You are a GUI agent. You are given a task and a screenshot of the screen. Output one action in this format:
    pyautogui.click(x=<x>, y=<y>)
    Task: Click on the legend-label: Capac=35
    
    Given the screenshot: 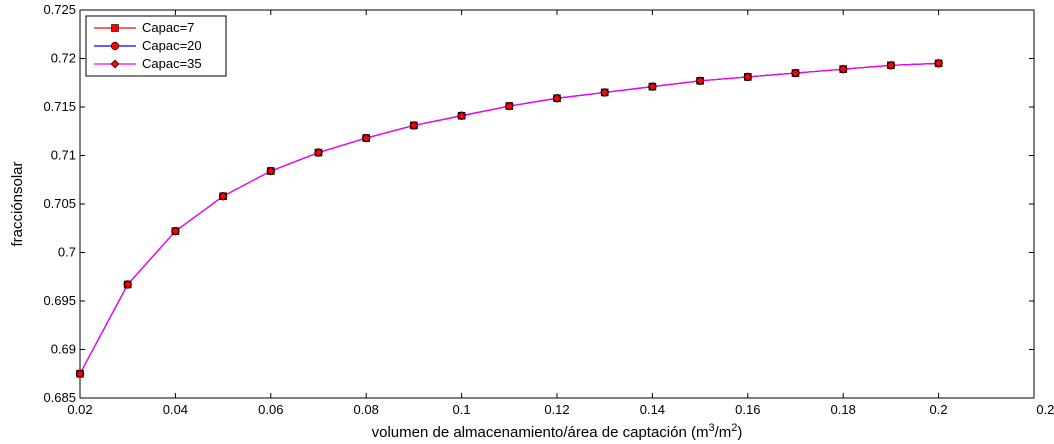 What is the action you would take?
    pyautogui.click(x=172, y=63)
    